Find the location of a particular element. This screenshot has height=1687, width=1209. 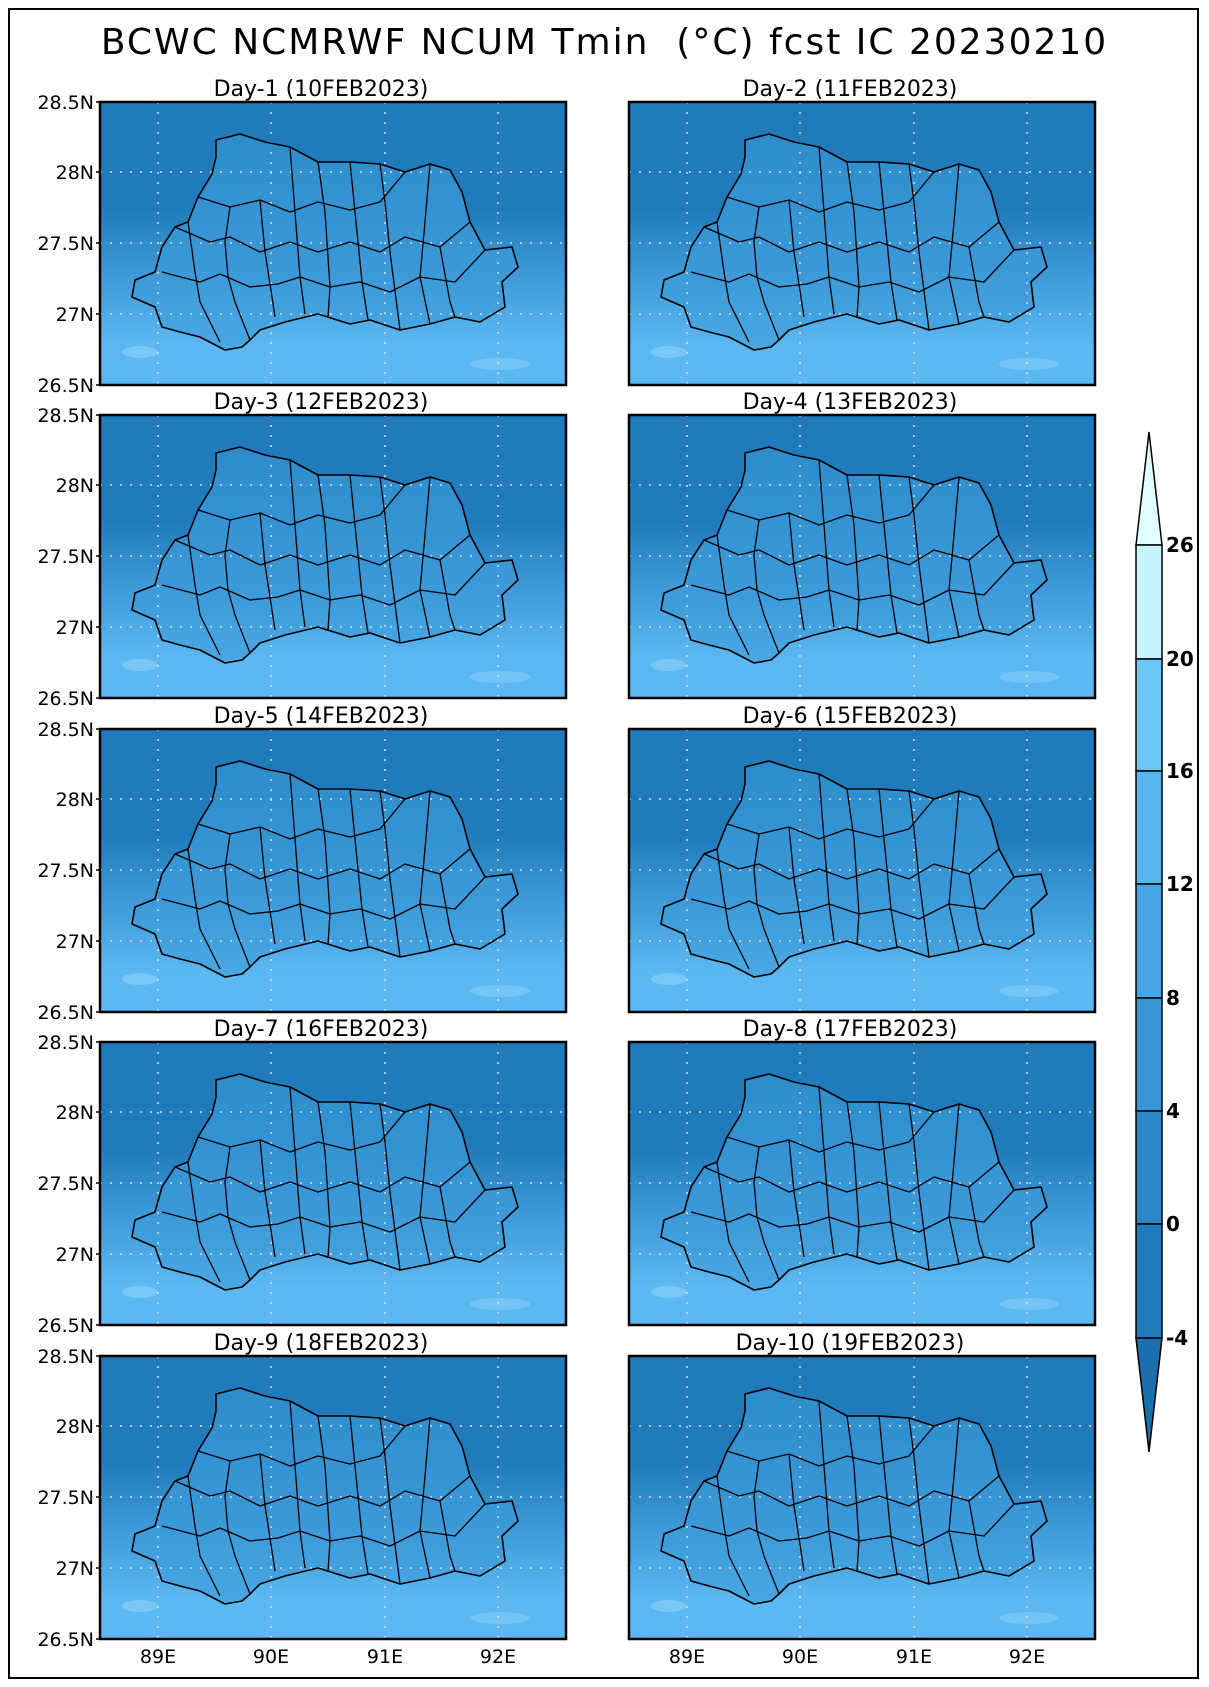

map-panel: Day-4 (13FEB2023) is located at coordinates (862, 545).